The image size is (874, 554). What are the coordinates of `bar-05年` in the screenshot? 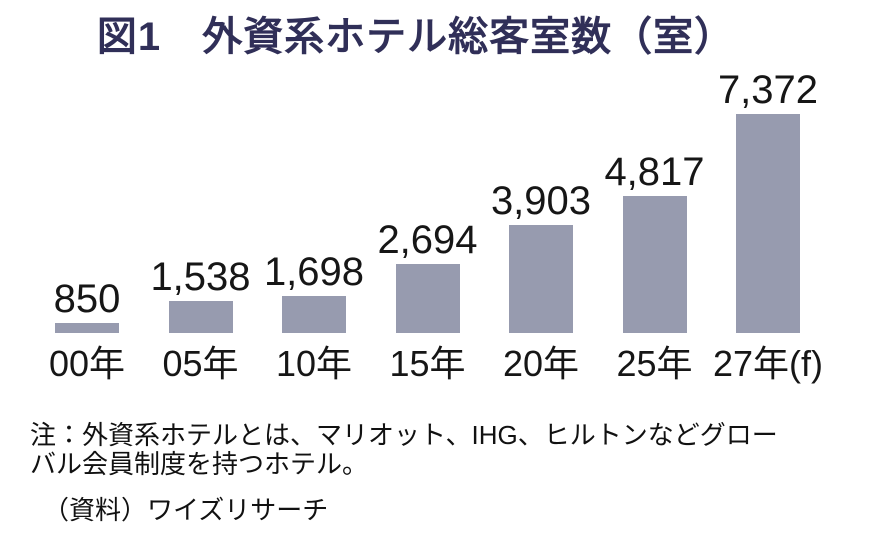 It's located at (200, 317).